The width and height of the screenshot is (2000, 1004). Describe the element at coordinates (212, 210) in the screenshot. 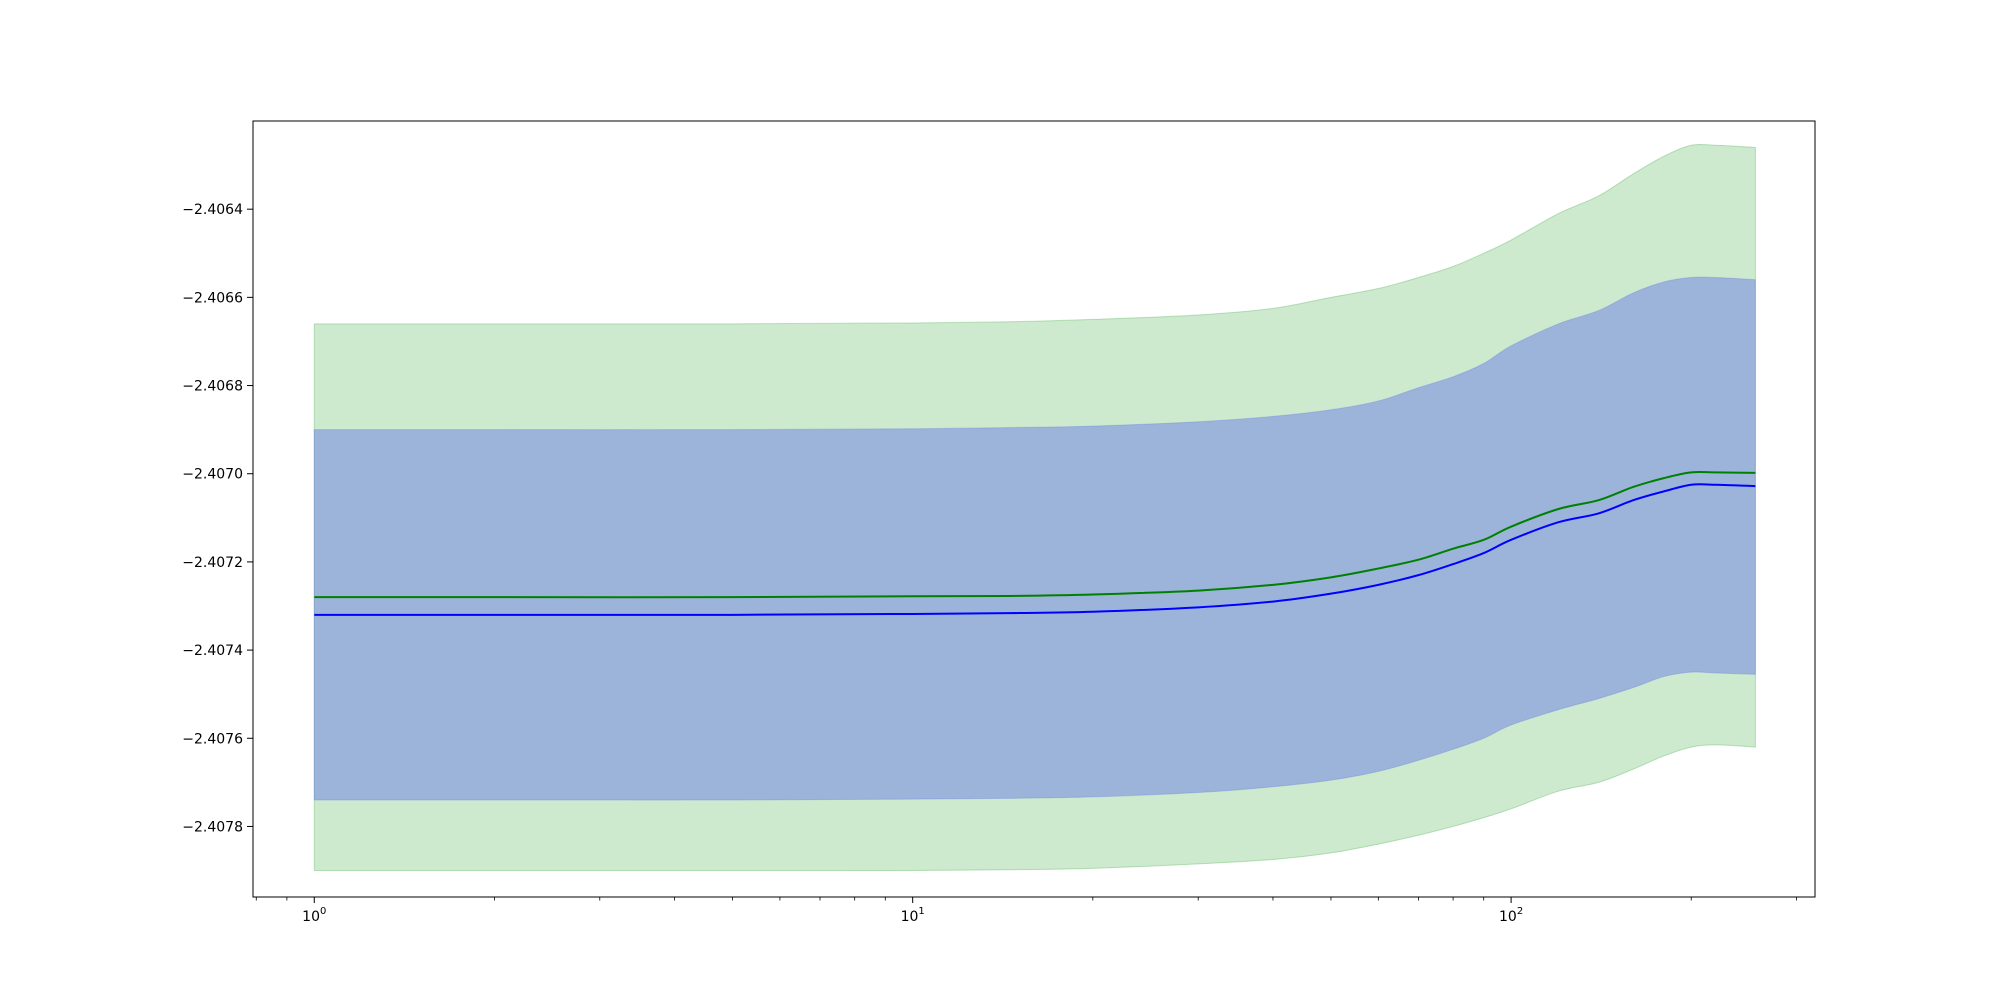

I see `y-tick-label: −2.4064` at that location.